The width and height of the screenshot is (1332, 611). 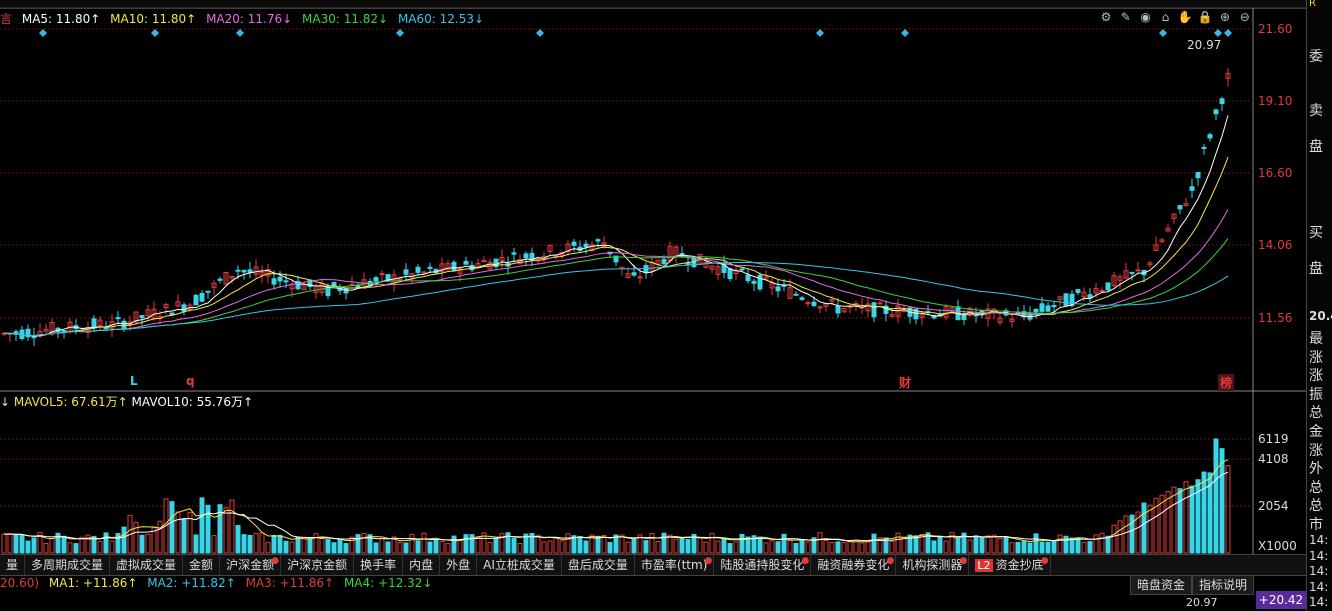 What do you see at coordinates (1319, 555) in the screenshot?
I see `panel-time-1: 14:` at bounding box center [1319, 555].